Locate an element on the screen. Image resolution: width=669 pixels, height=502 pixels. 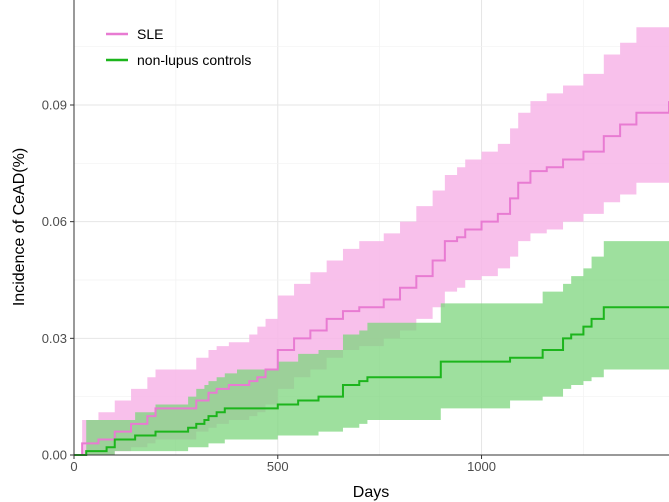
y-tick-label: 0.00 is located at coordinates (54, 455).